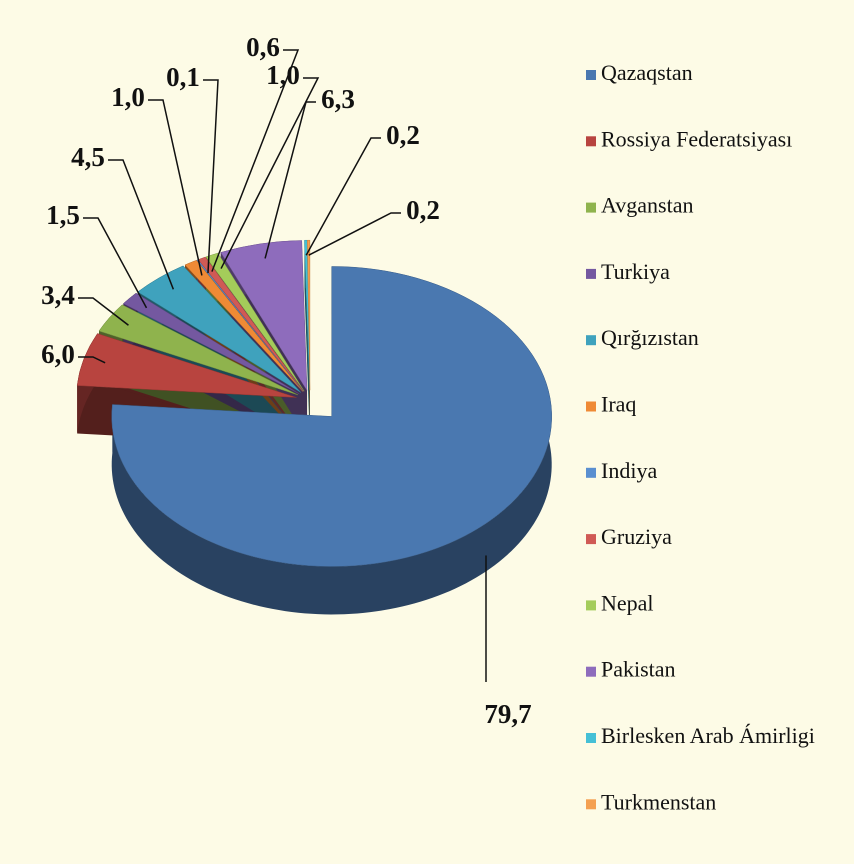  What do you see at coordinates (708, 735) in the screenshot?
I see `legend-label: Birlesken Arab Ámirligi` at bounding box center [708, 735].